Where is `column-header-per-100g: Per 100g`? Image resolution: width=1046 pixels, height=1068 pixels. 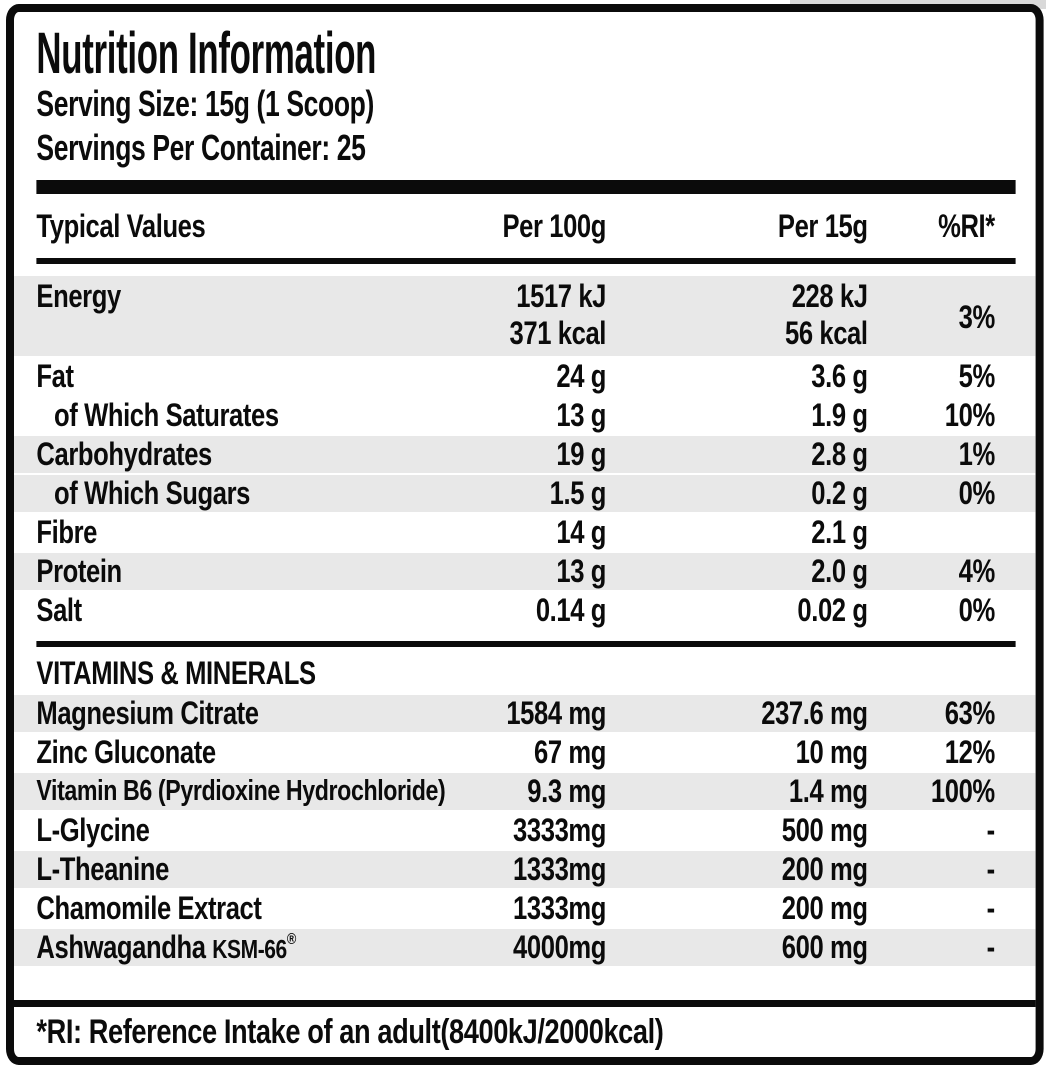
column-header-per-100g: Per 100g is located at coordinates (554, 225).